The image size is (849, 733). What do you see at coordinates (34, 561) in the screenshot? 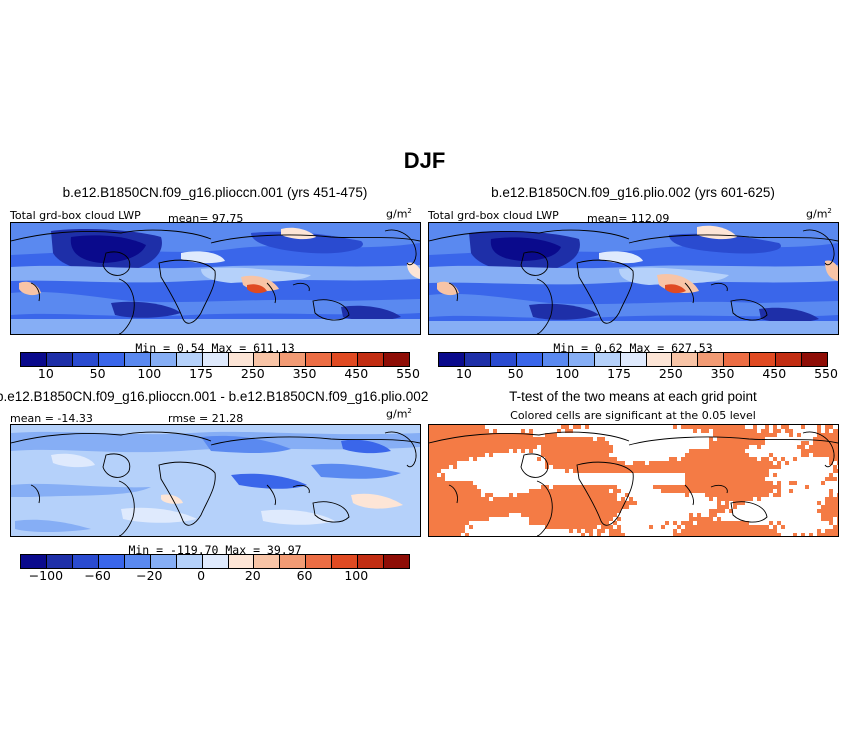
I see `colorbar-swatch` at bounding box center [34, 561].